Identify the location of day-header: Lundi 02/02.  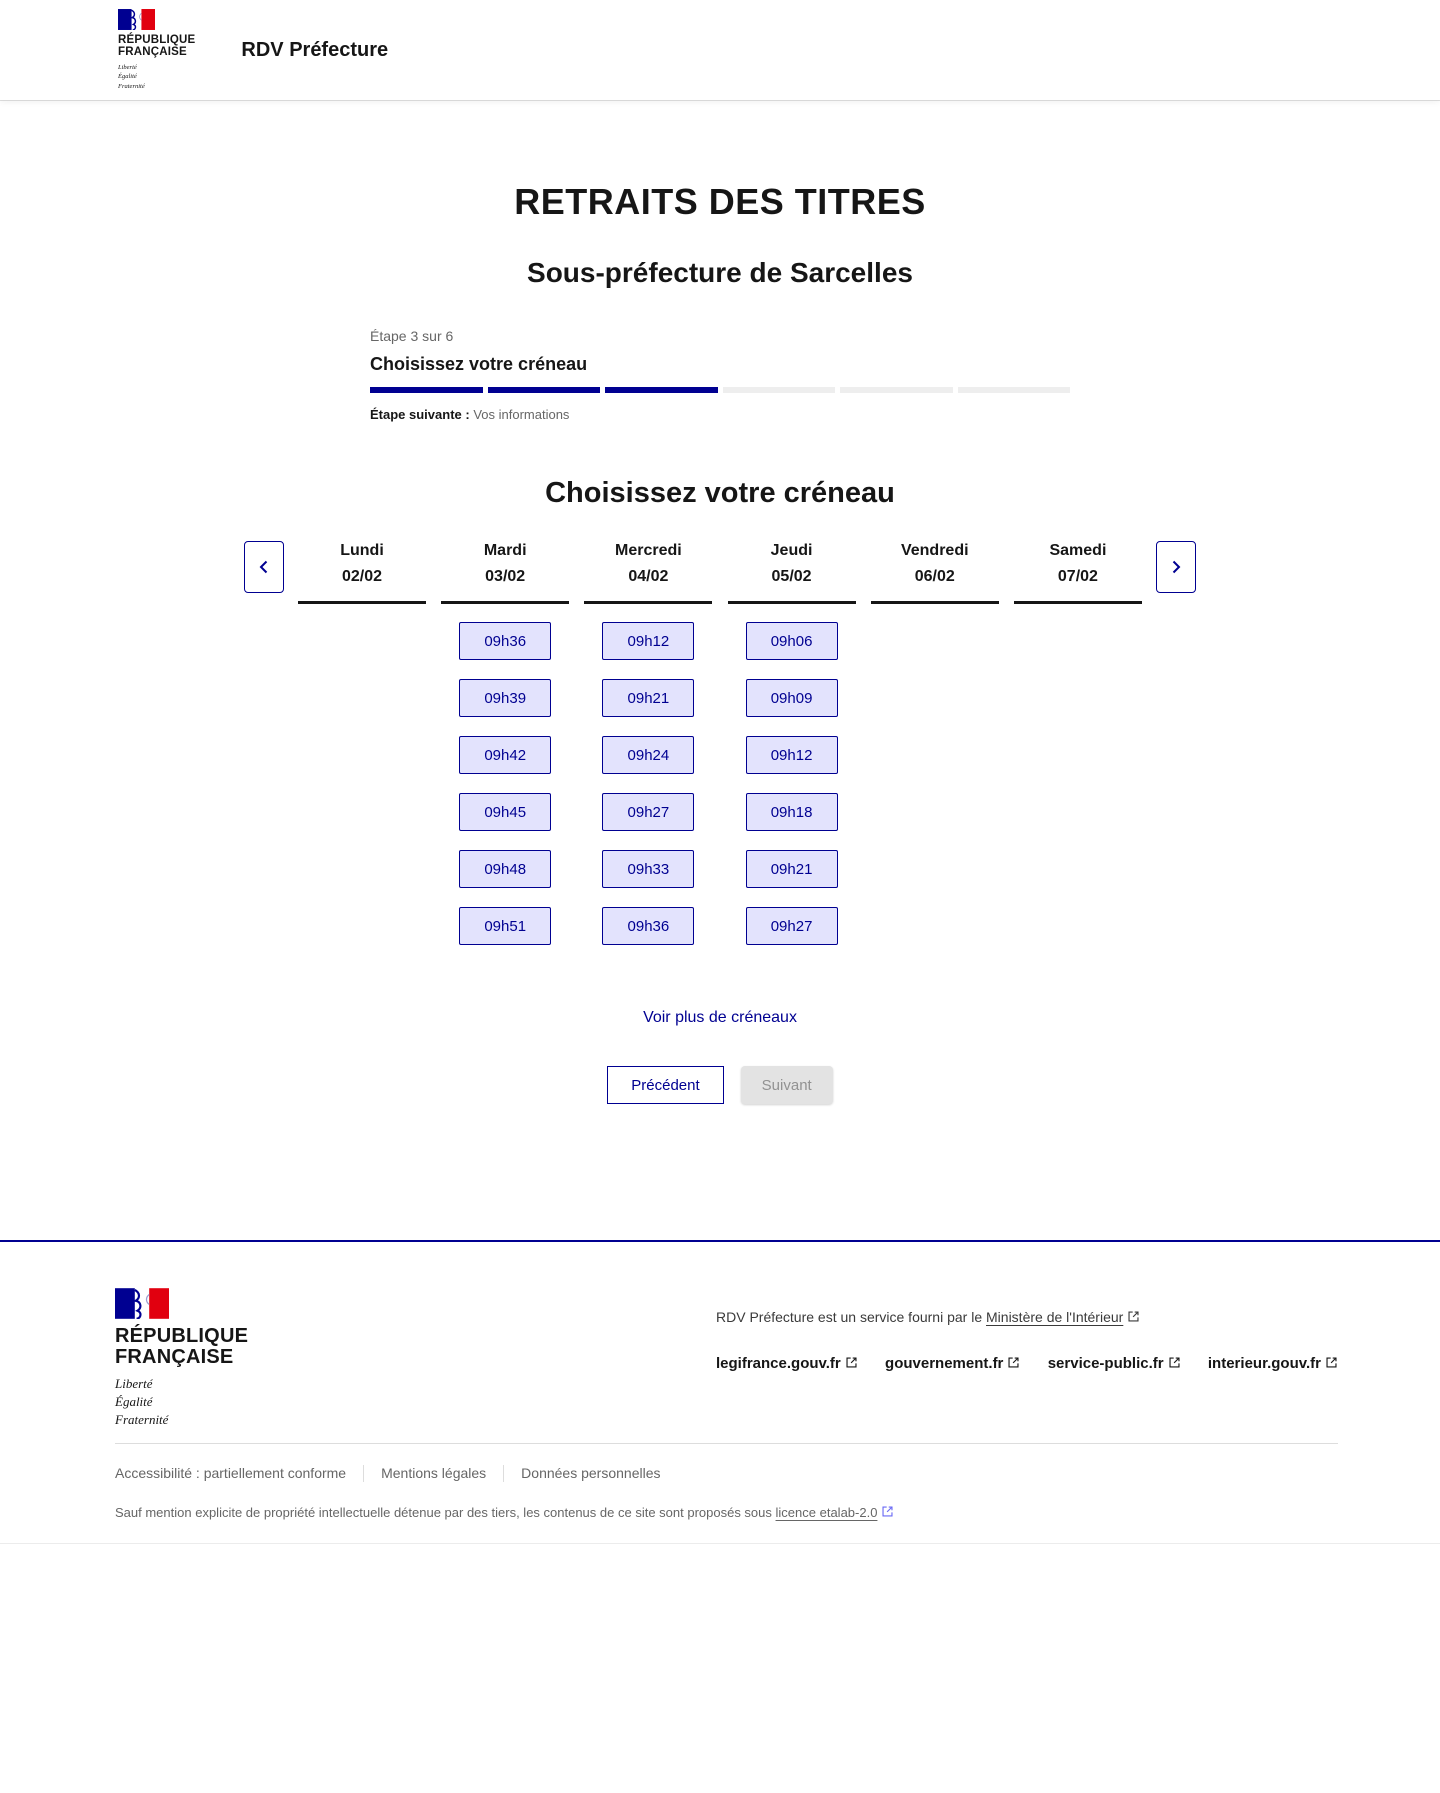
(362, 572).